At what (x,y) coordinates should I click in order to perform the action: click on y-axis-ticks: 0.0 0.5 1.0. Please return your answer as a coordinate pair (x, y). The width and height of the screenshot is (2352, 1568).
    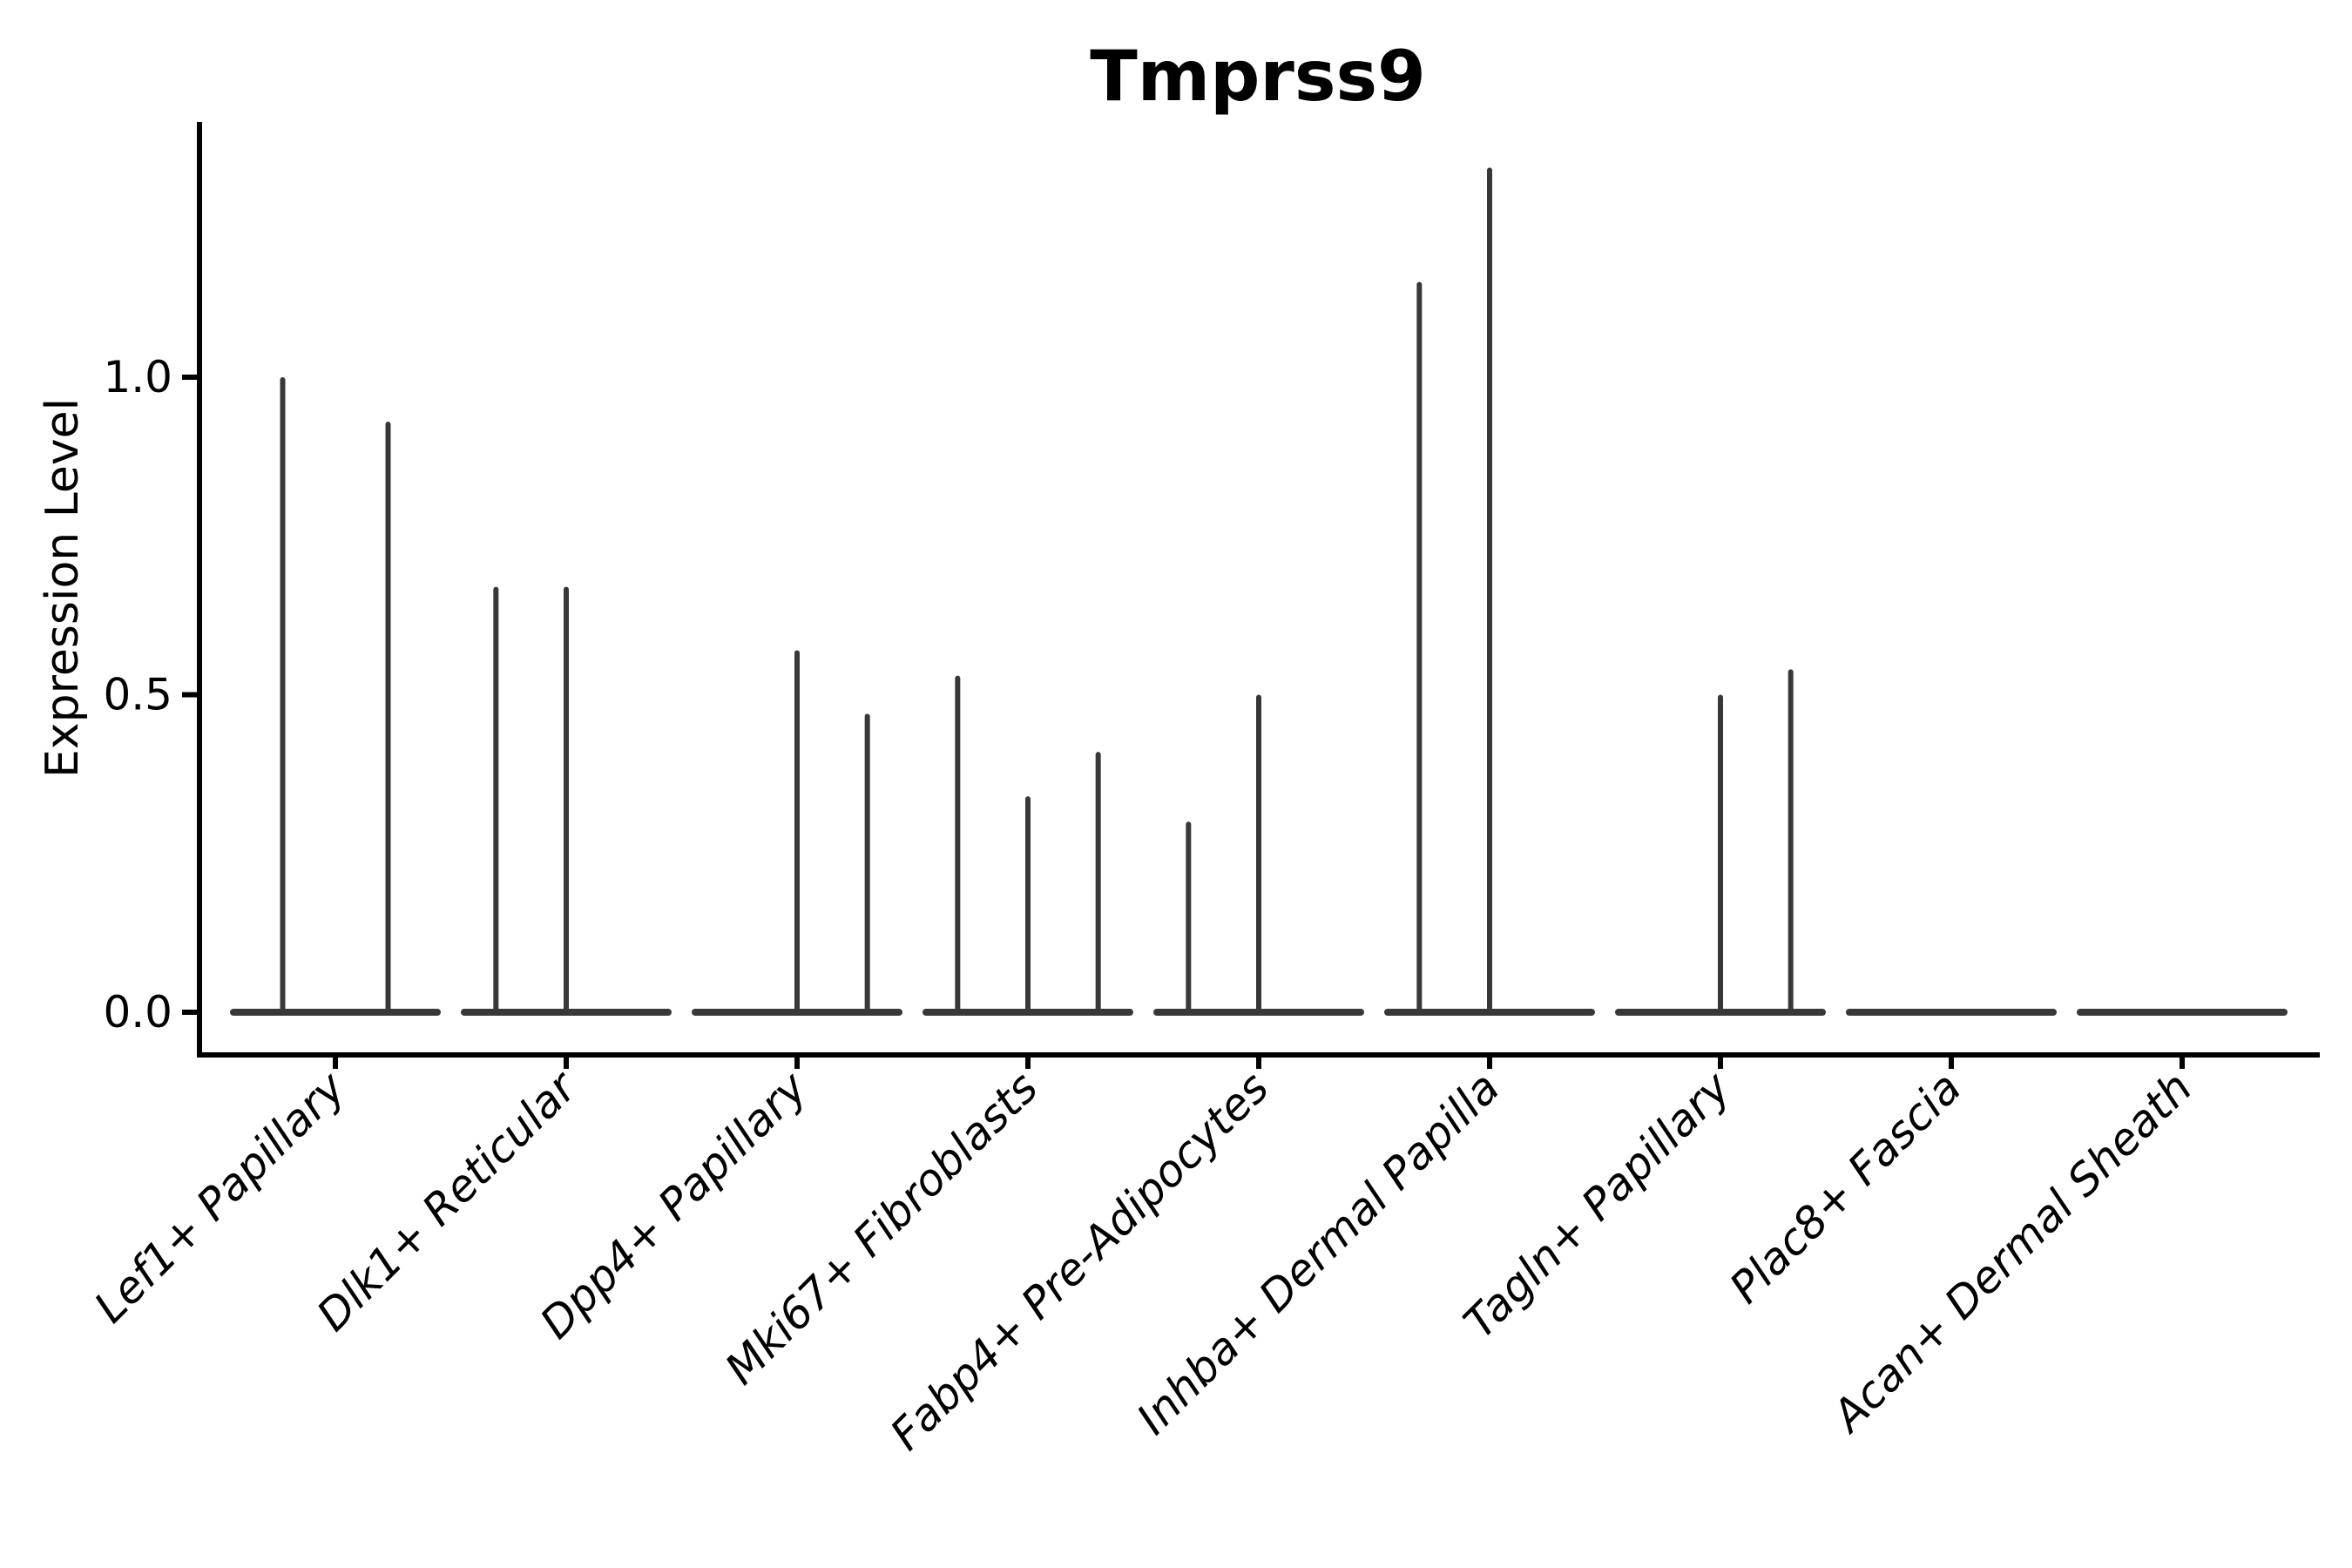
    Looking at the image, I should click on (150, 694).